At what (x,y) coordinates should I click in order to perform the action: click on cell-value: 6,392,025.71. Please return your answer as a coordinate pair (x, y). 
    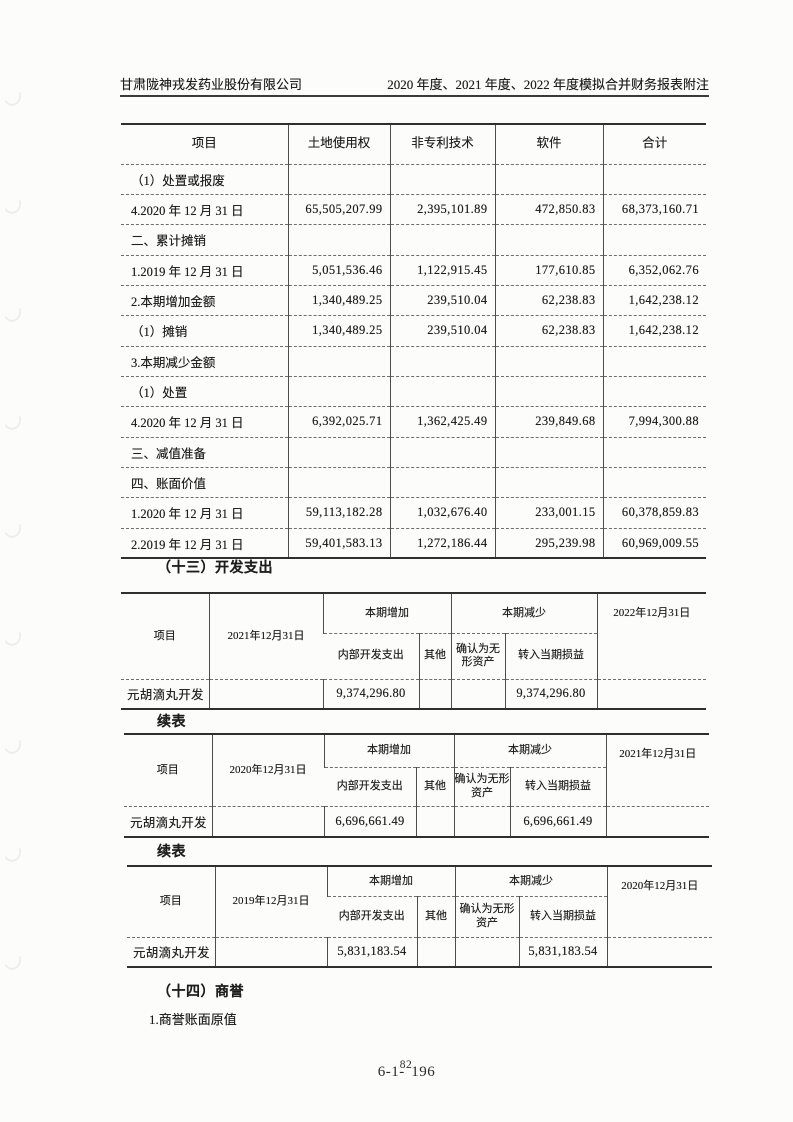
    Looking at the image, I should click on (338, 422).